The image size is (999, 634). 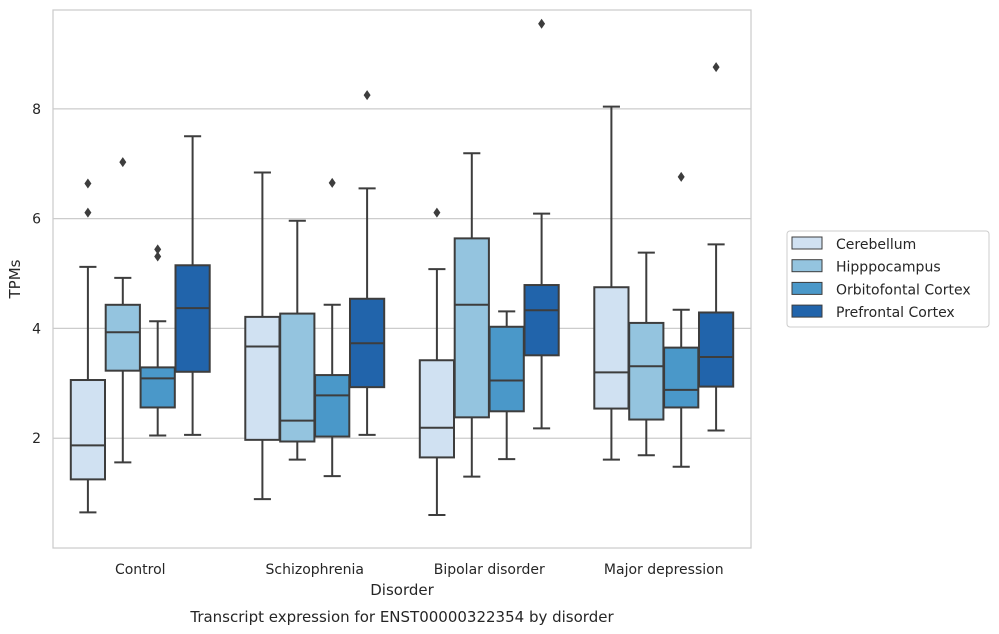 I want to click on y-axis-title: TPMs, so click(x=15, y=279).